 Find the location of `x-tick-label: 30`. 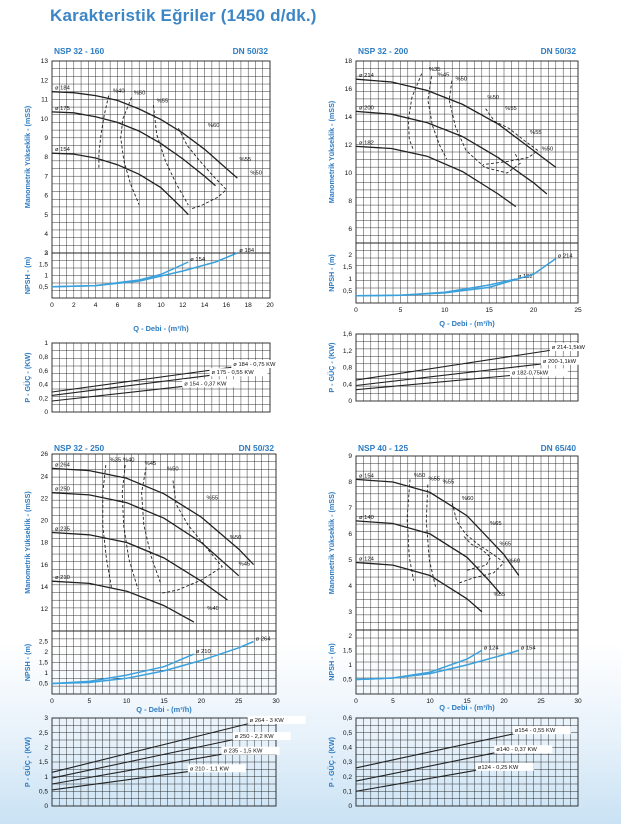

x-tick-label: 30 is located at coordinates (276, 701).